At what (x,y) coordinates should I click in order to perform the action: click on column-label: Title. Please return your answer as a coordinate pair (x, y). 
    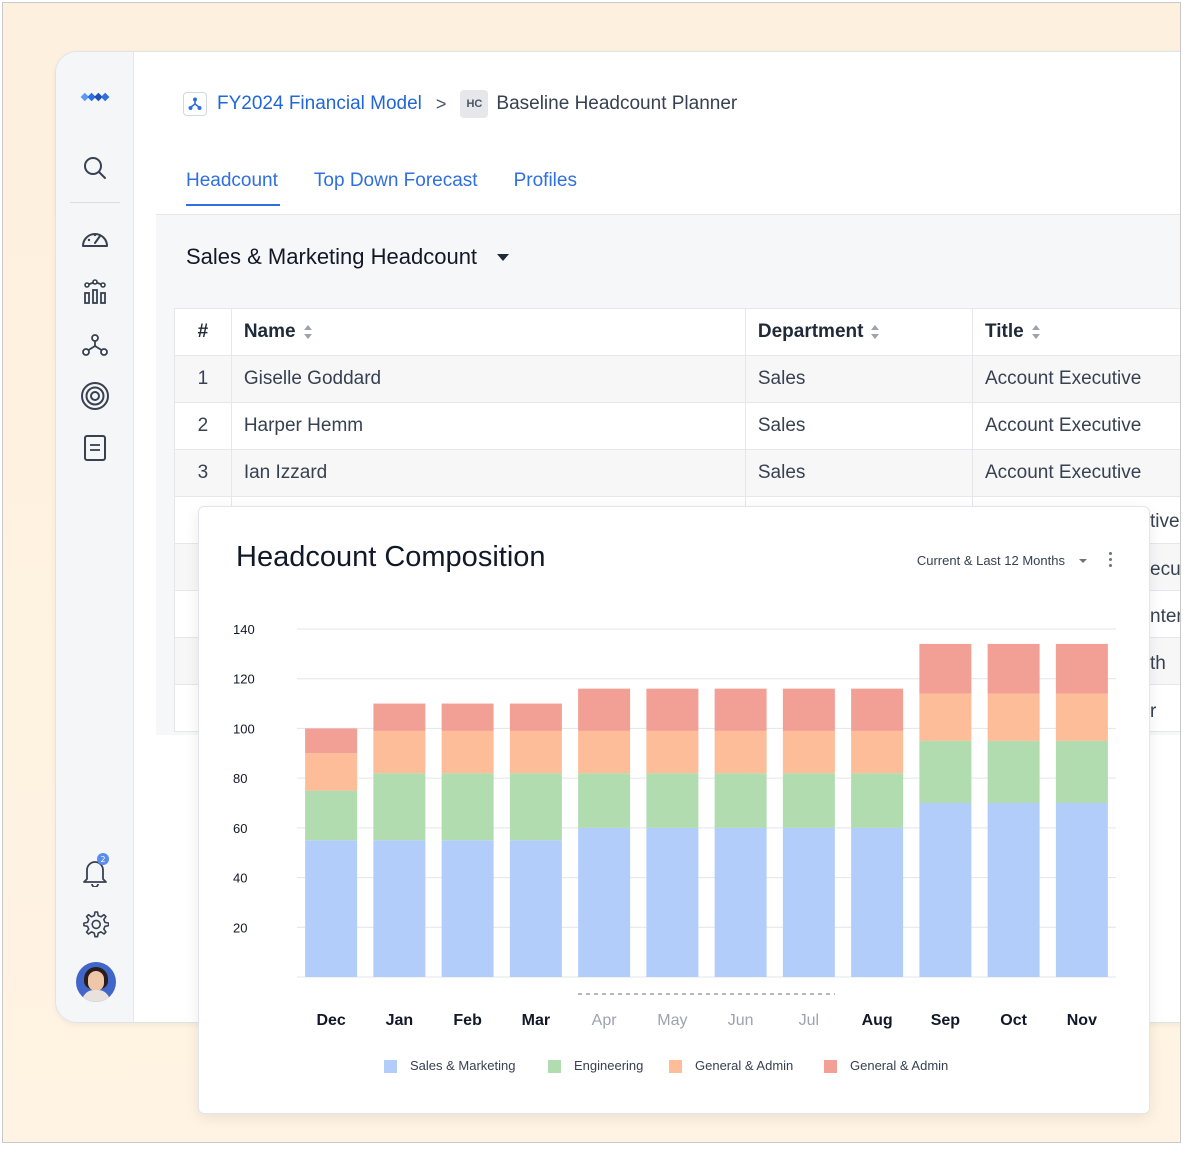
    Looking at the image, I should click on (1004, 331).